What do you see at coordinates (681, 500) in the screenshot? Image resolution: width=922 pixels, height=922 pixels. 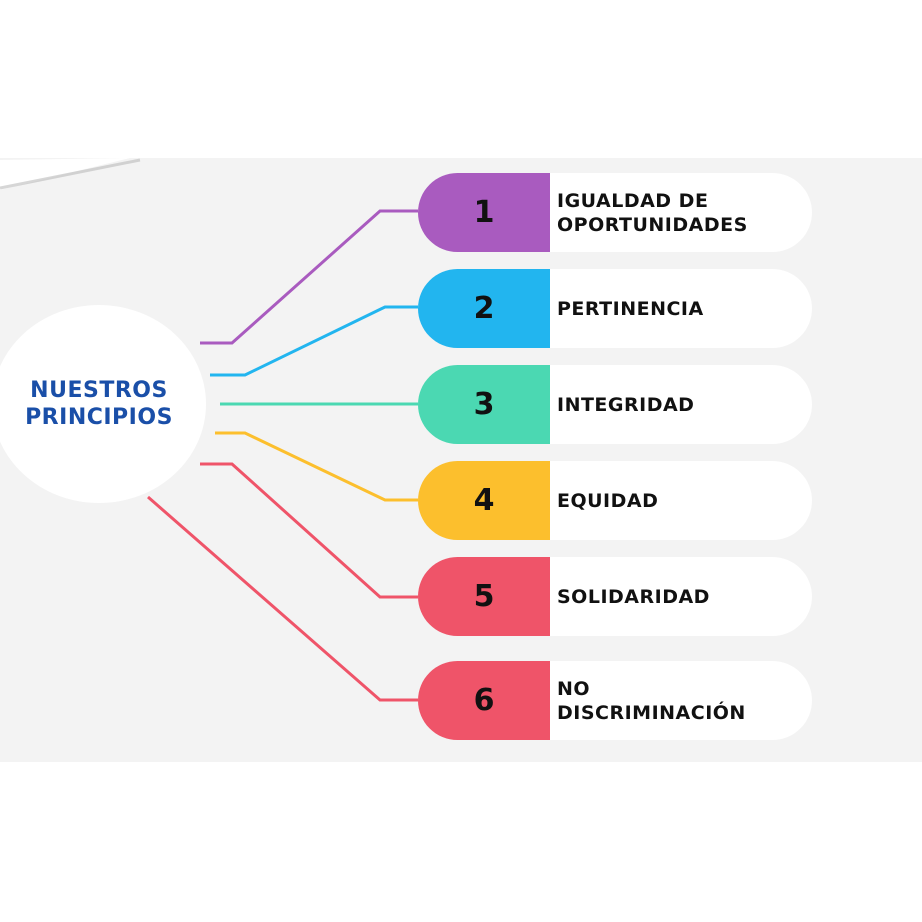 I see `principle-label: EQUIDAD` at bounding box center [681, 500].